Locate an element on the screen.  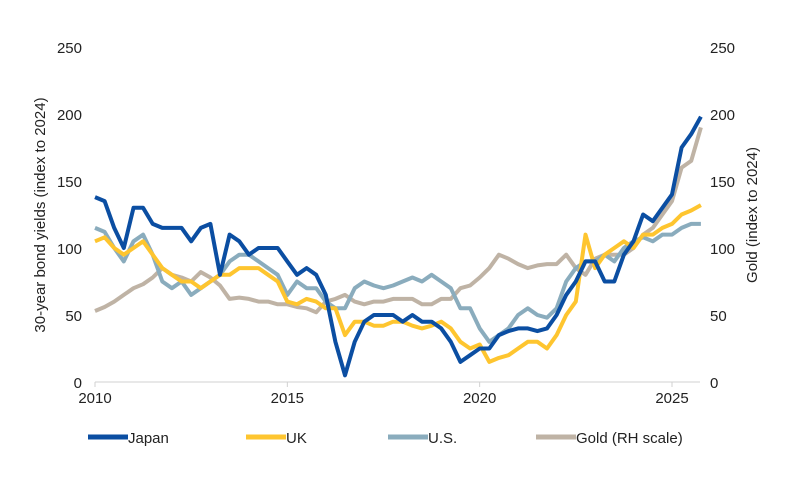
y2-tick-label: 0 is located at coordinates (714, 383).